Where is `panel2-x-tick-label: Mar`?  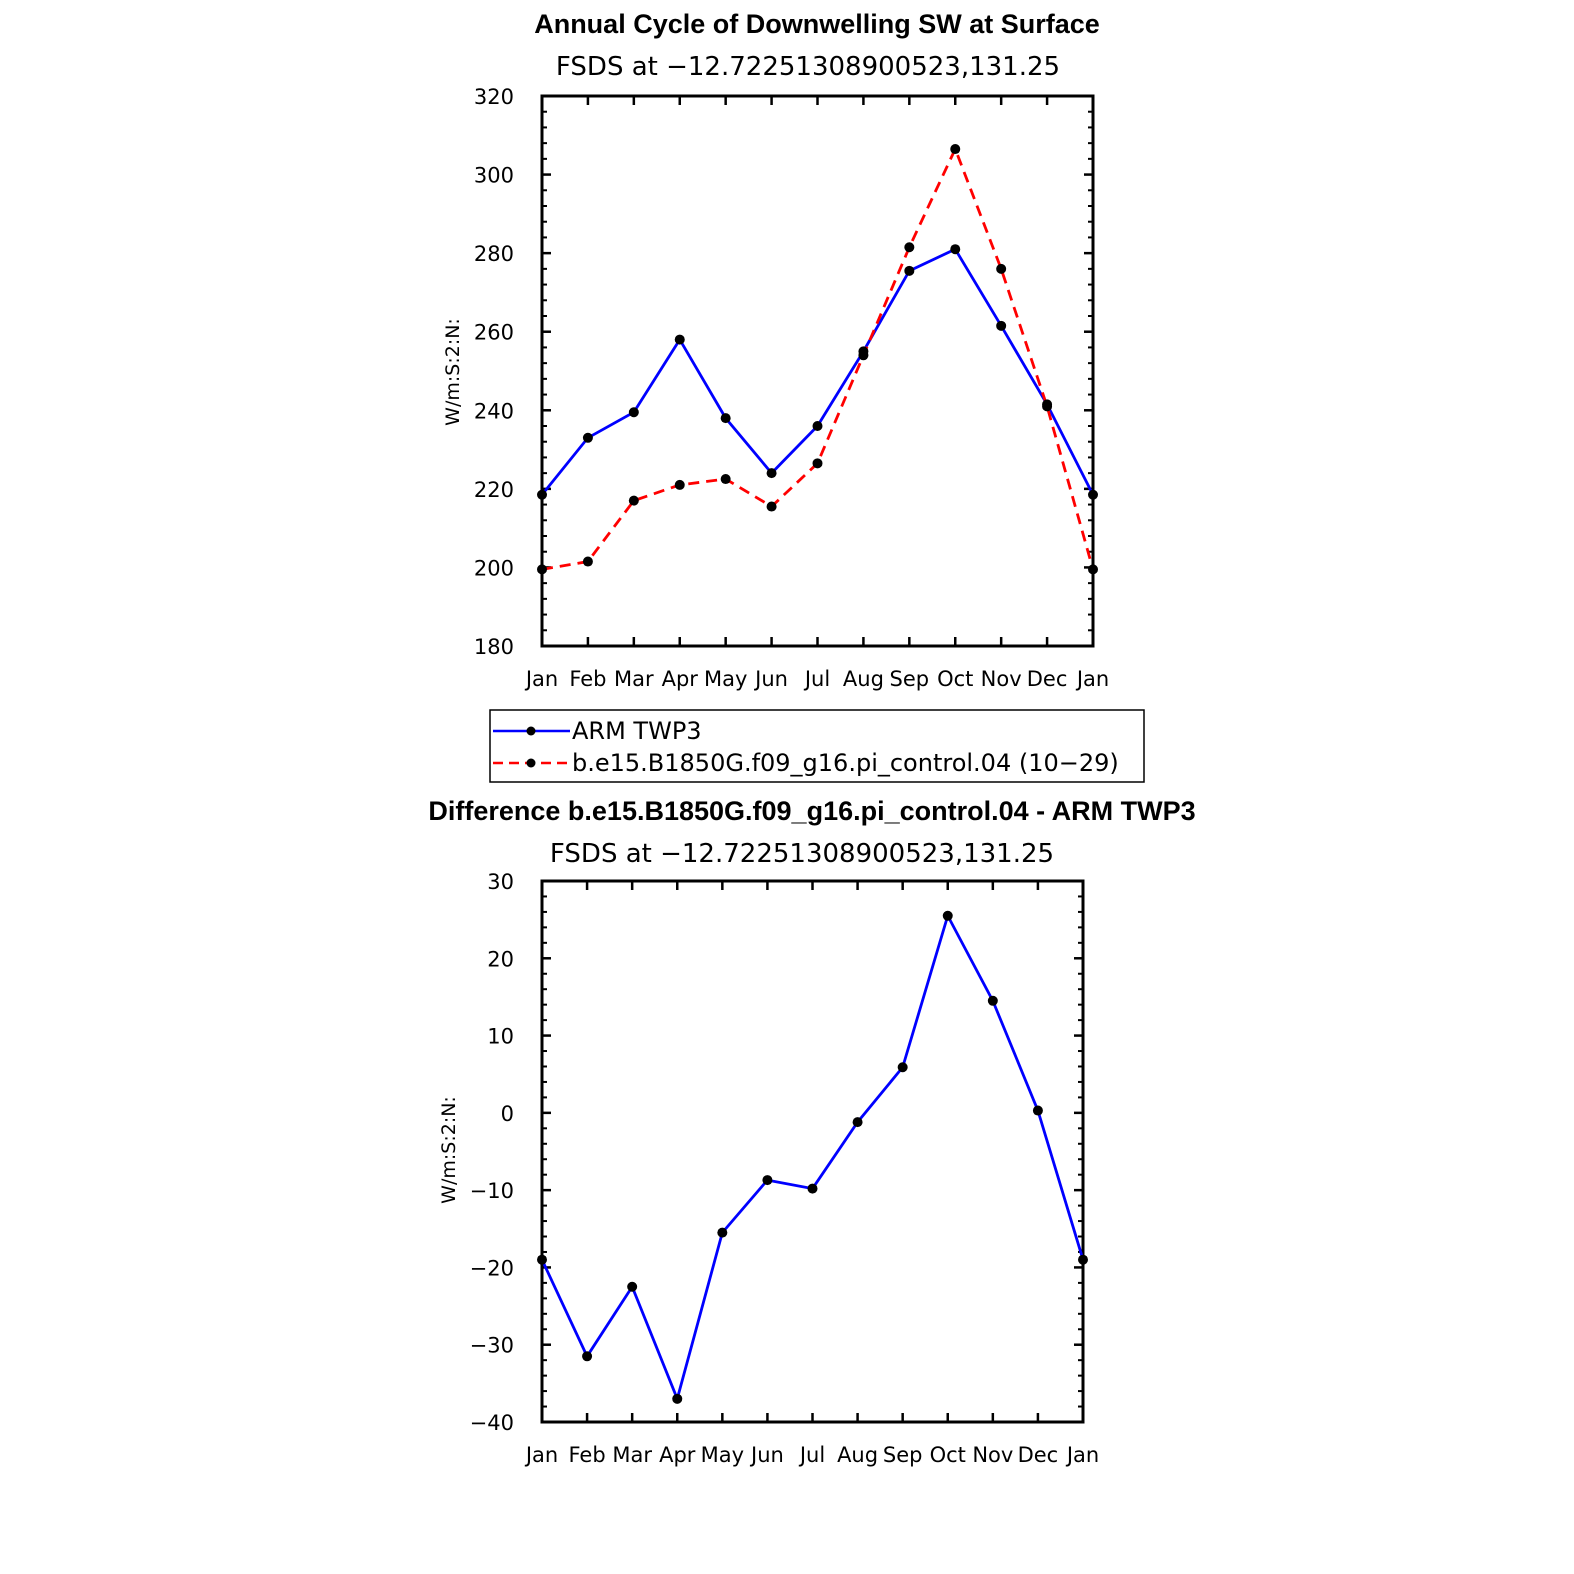 panel2-x-tick-label: Mar is located at coordinates (632, 1455).